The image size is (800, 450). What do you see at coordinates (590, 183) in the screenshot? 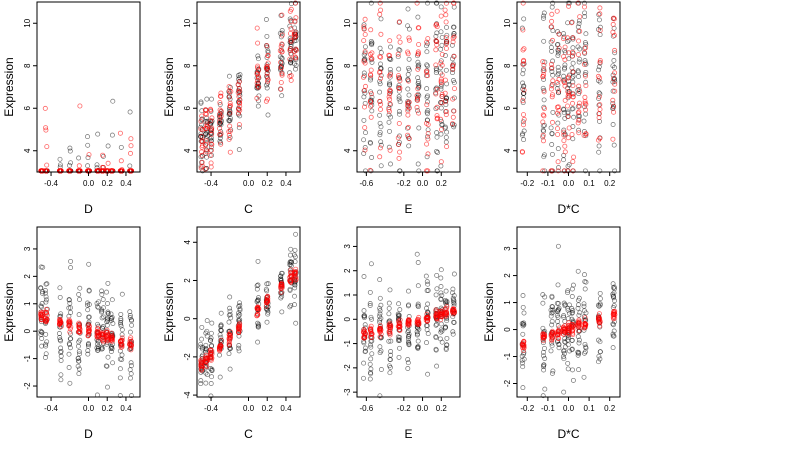
I see `x-tick-label: 0.1` at bounding box center [590, 183].